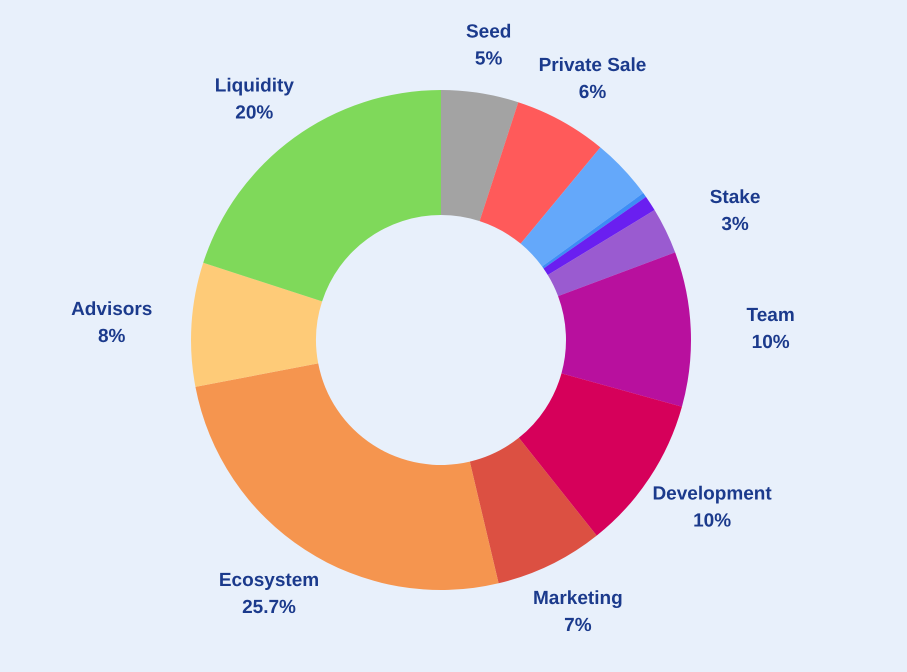  I want to click on slice-label: Ecosystem, so click(269, 580).